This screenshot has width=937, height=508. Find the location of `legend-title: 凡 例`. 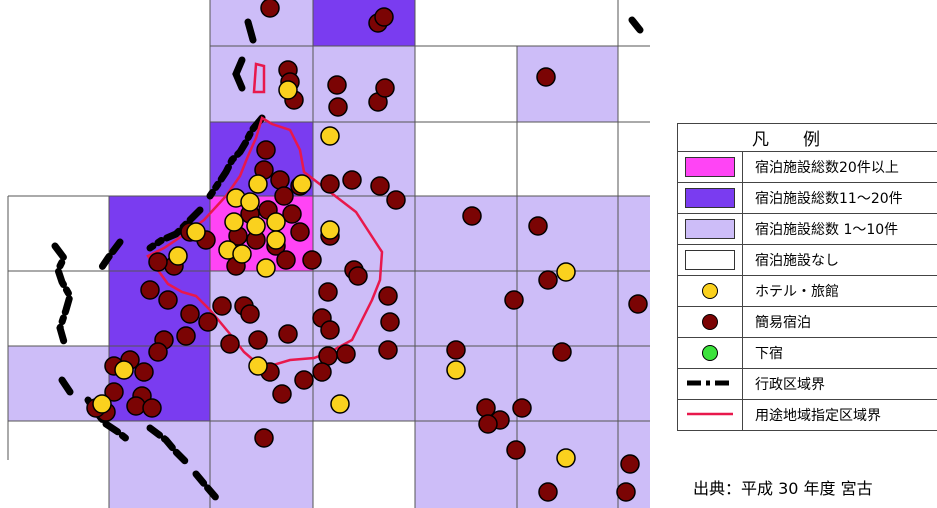

legend-title: 凡 例 is located at coordinates (807, 137).